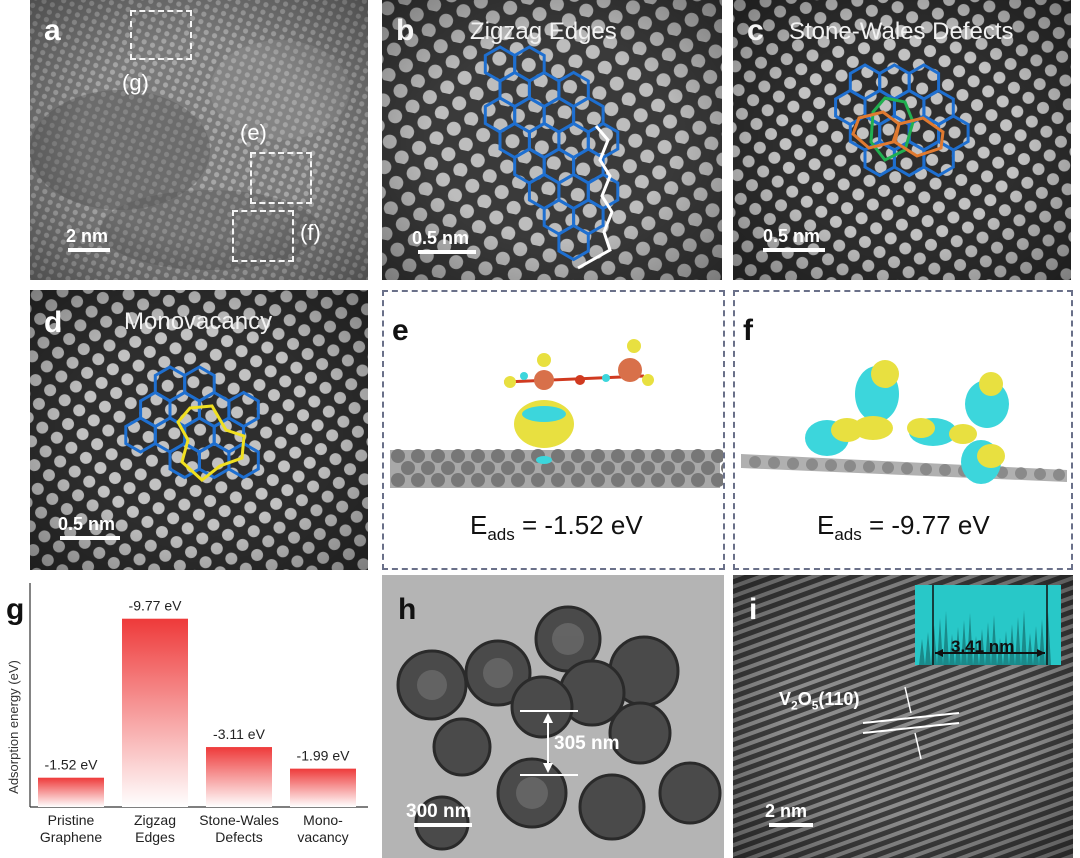 The width and height of the screenshot is (1080, 858). Describe the element at coordinates (553, 430) in the screenshot. I see `panel-e: e Eads = -1.52 eV` at that location.